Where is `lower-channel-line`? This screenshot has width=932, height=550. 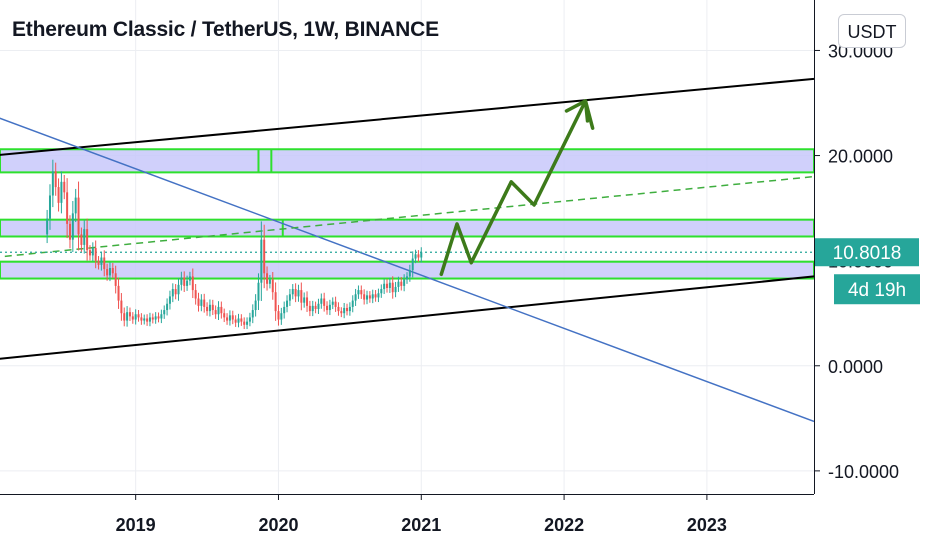 lower-channel-line is located at coordinates (407, 317).